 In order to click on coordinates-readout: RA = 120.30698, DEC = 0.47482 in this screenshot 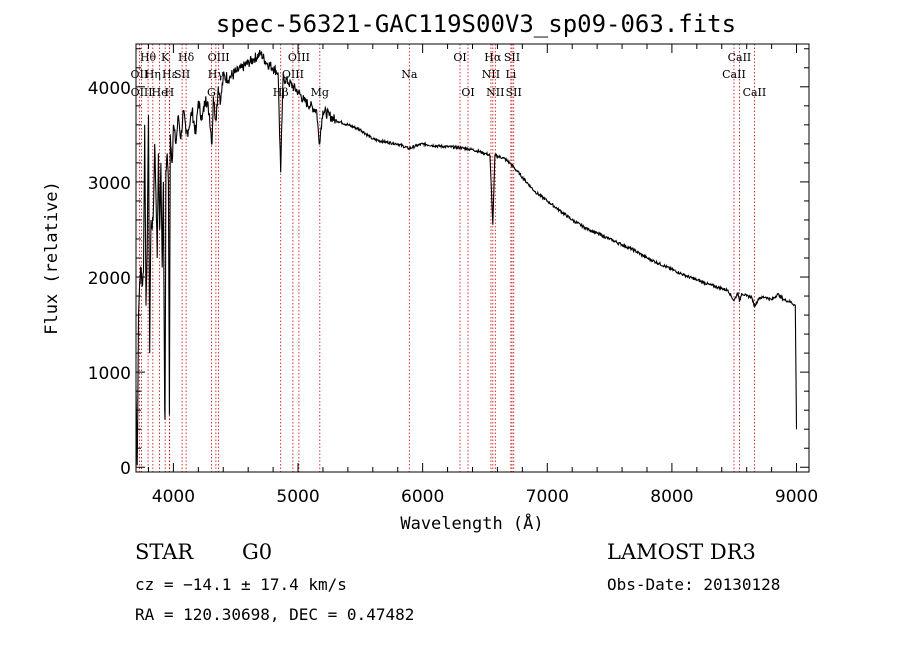, I will do `click(274, 614)`.